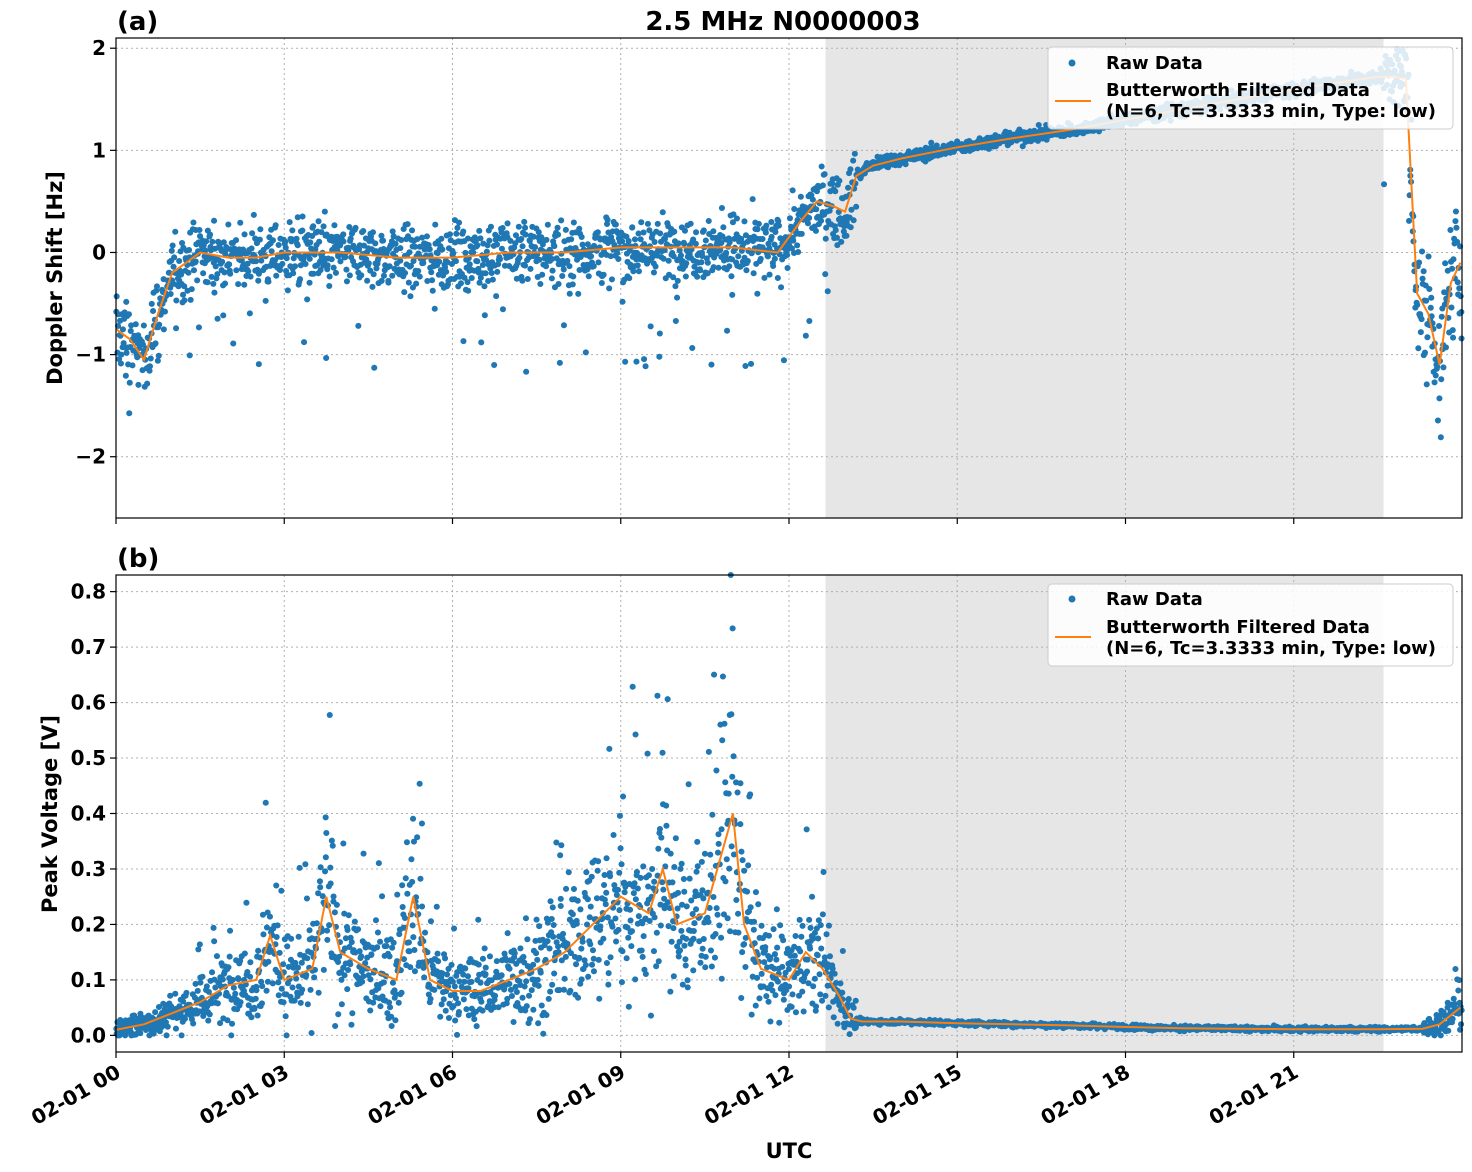 The width and height of the screenshot is (1472, 1172). I want to click on panel-b-y-tick-label: 0.0, so click(88, 1035).